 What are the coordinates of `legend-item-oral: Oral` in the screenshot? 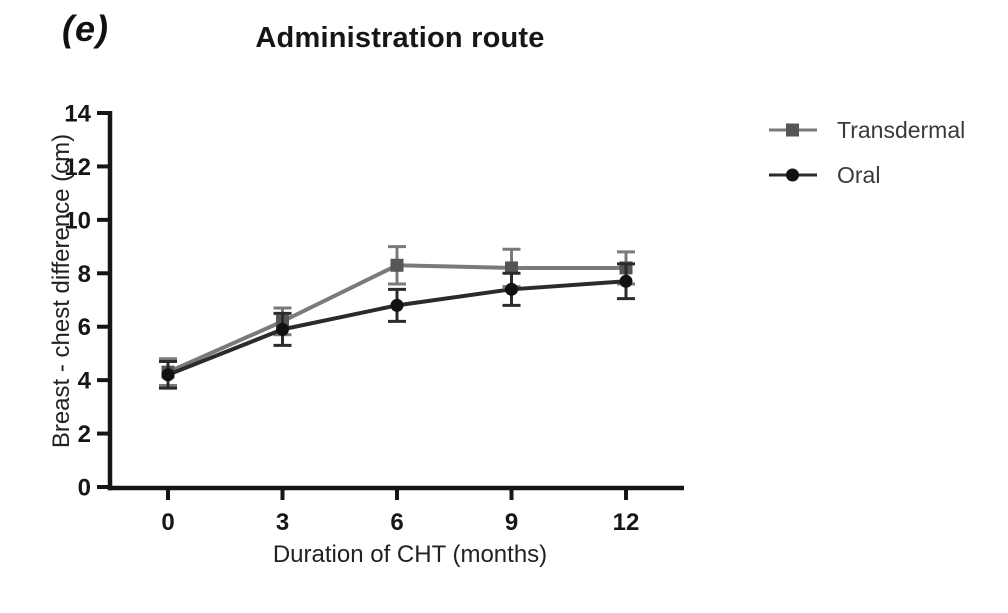 It's located at (867, 175).